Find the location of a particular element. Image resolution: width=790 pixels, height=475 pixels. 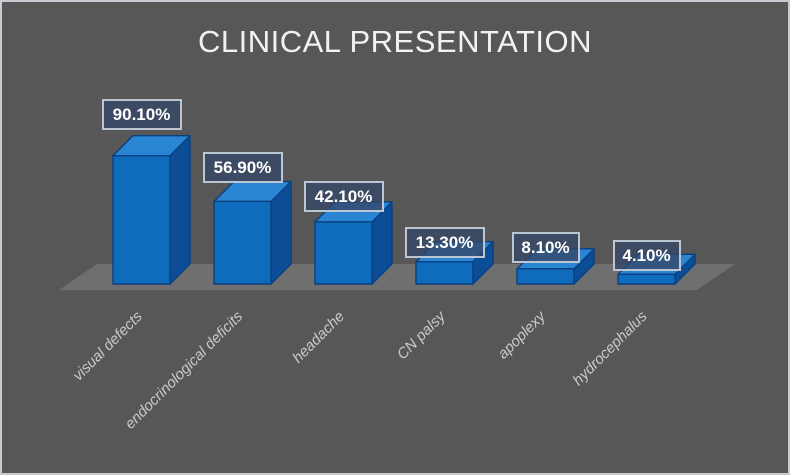

value-label-hydrocephalus: 4.10% is located at coordinates (646, 256).